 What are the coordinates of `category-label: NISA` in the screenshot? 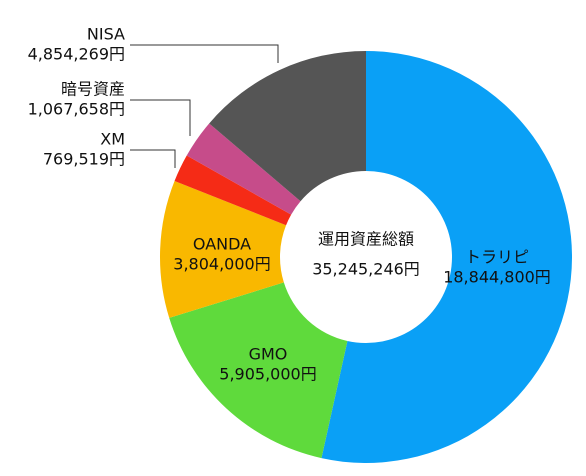 It's located at (106, 34).